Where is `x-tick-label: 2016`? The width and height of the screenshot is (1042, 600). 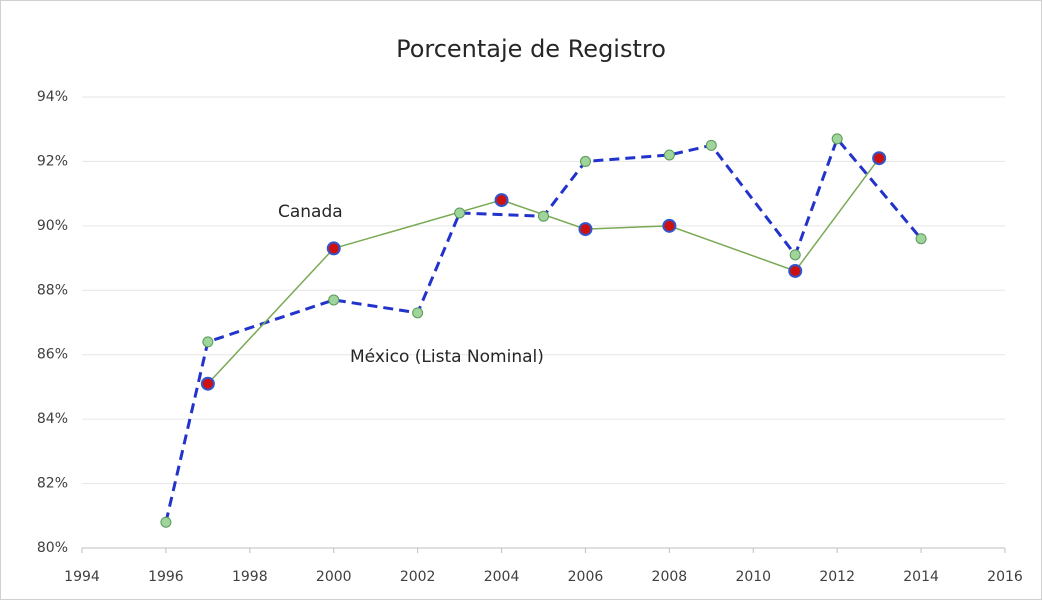 x-tick-label: 2016 is located at coordinates (1005, 577).